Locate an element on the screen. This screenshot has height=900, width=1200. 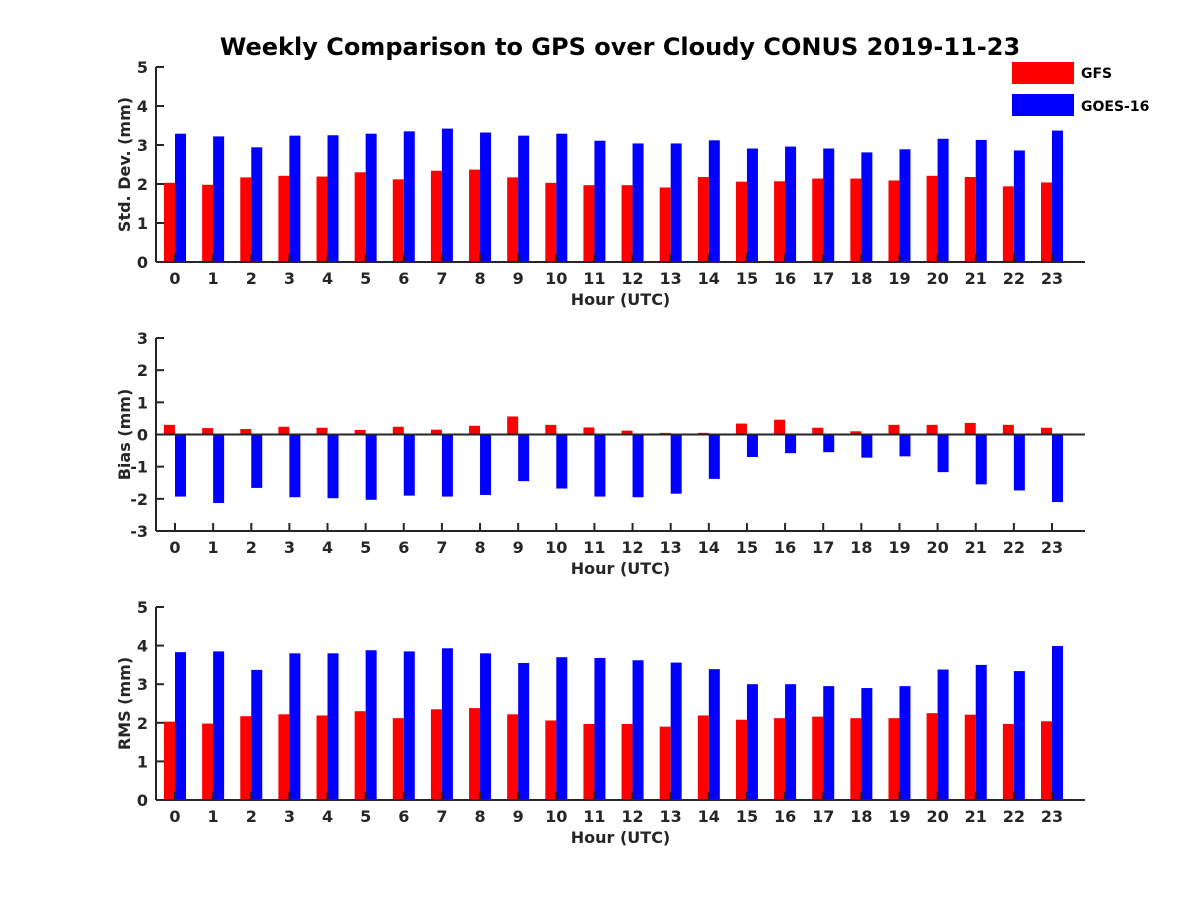
std-dev-x-tick-label: 18 is located at coordinates (861, 278).